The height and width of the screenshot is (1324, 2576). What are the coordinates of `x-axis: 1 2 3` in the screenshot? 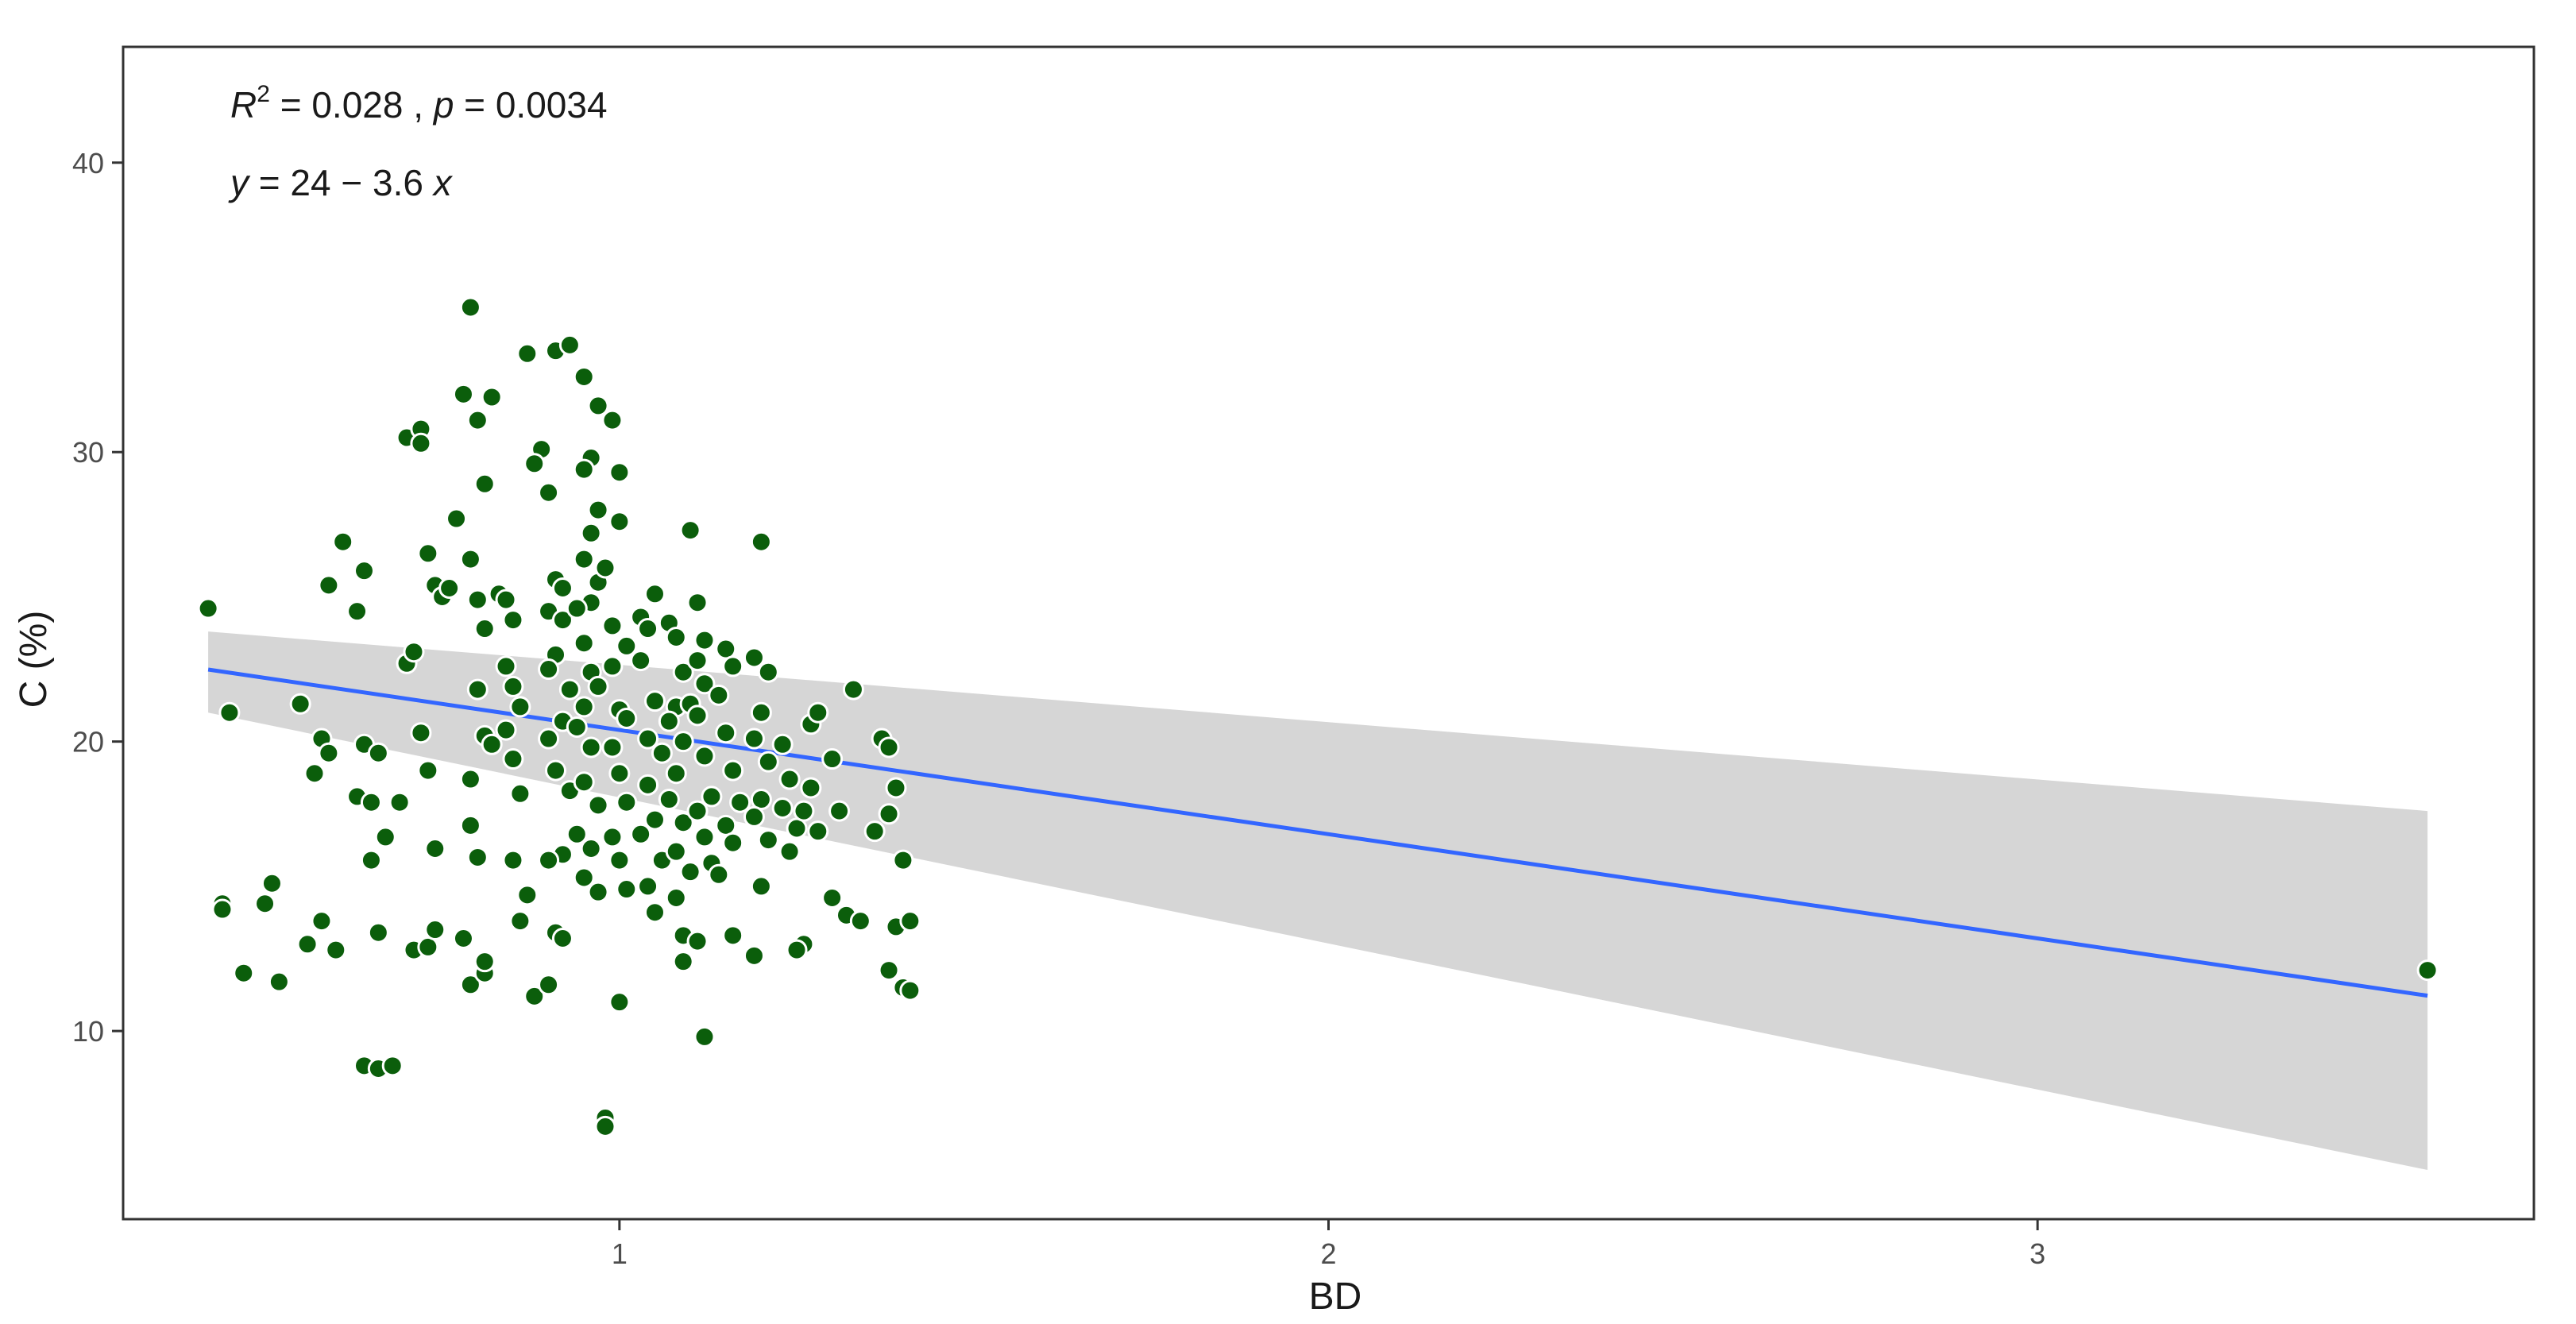 It's located at (1328, 1244).